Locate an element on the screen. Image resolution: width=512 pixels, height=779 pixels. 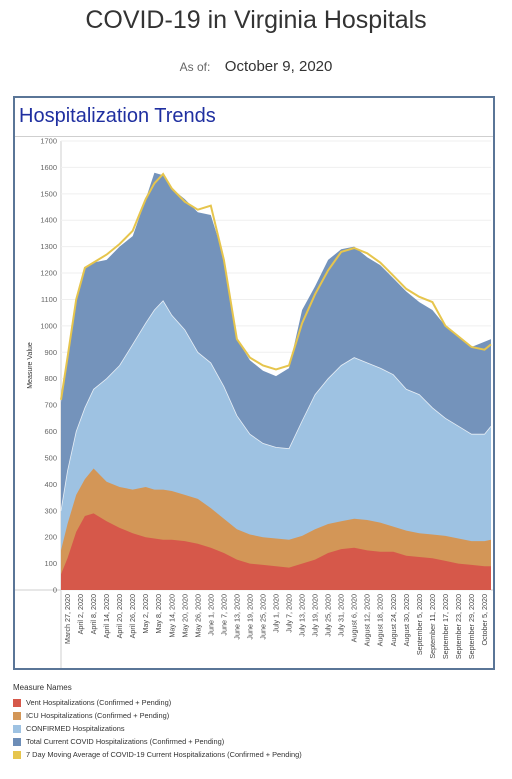
x-tick-label: June 19, 2020 is located at coordinates (249, 617).